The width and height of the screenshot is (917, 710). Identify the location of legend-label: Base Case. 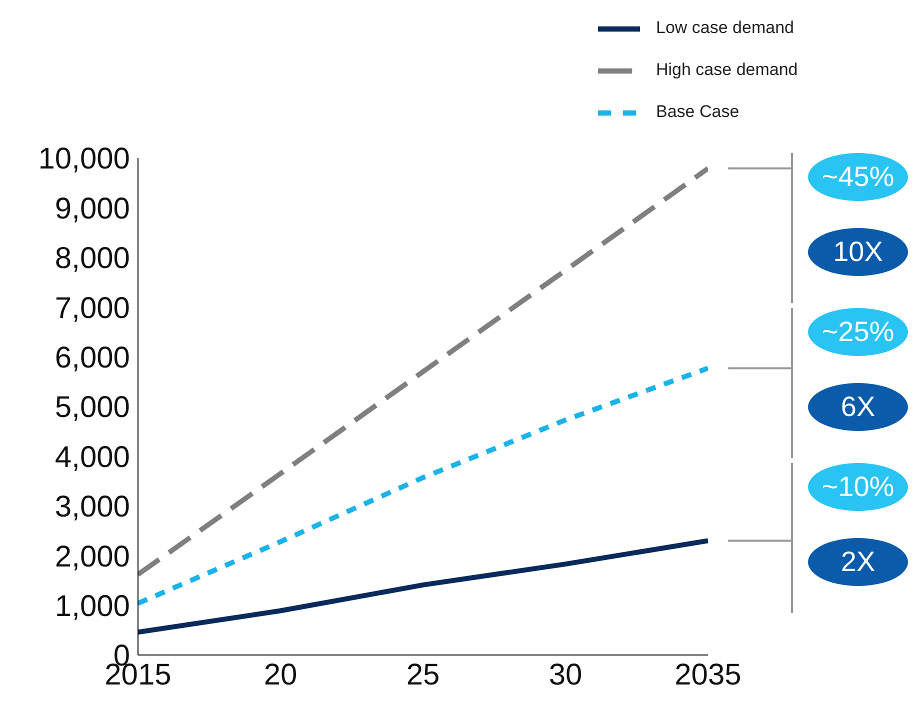
(698, 112).